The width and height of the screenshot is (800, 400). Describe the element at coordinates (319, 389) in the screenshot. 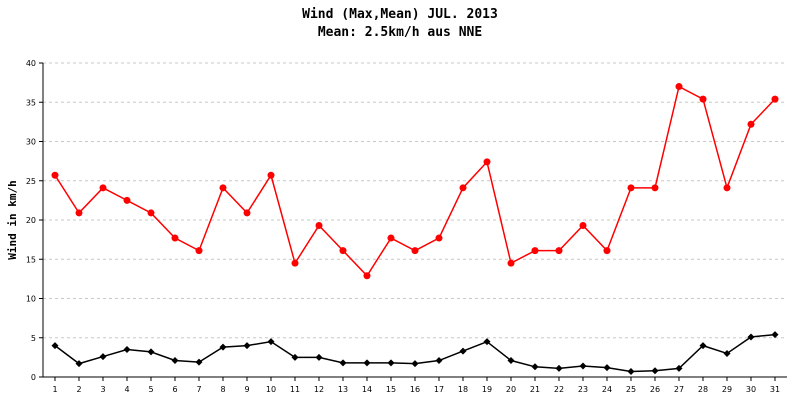

I see `x-tick-label: 12` at that location.